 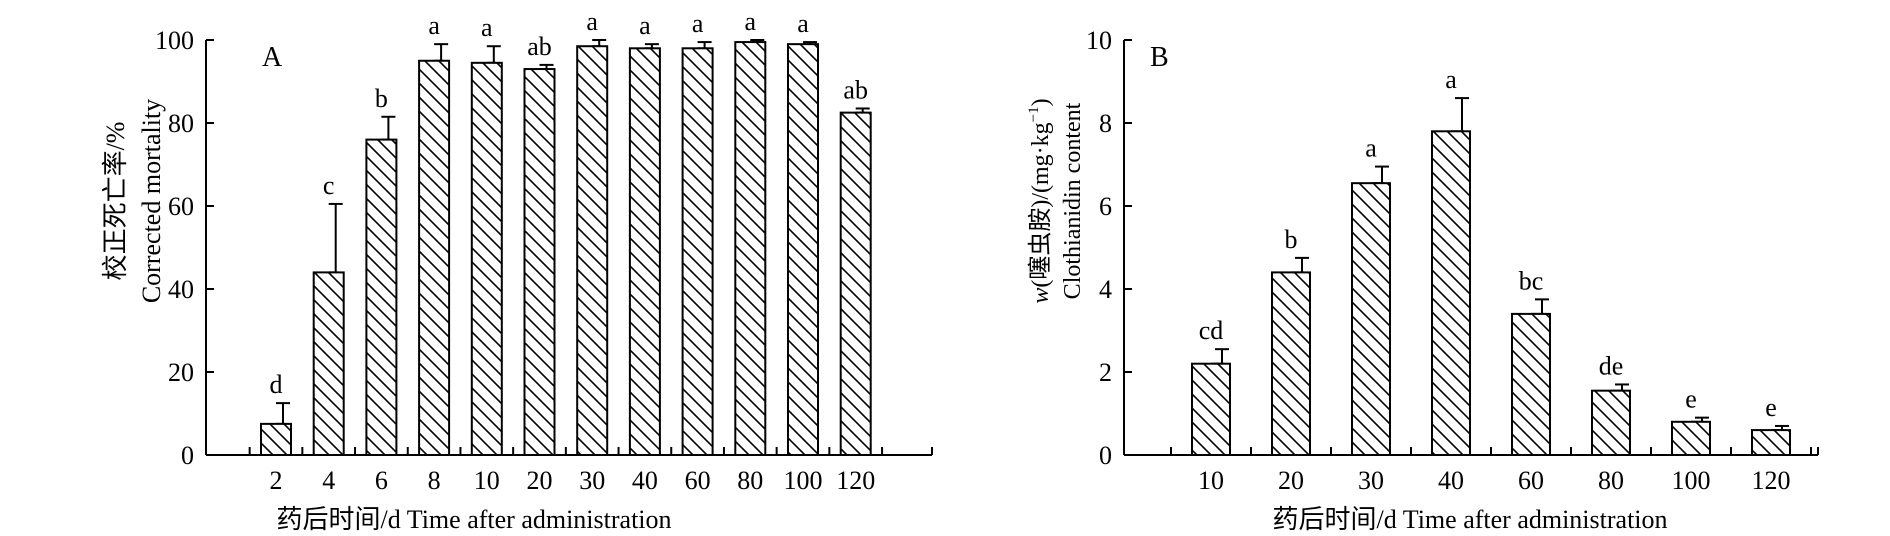 What do you see at coordinates (592, 480) in the screenshot?
I see `x-tick-label-a: 30` at bounding box center [592, 480].